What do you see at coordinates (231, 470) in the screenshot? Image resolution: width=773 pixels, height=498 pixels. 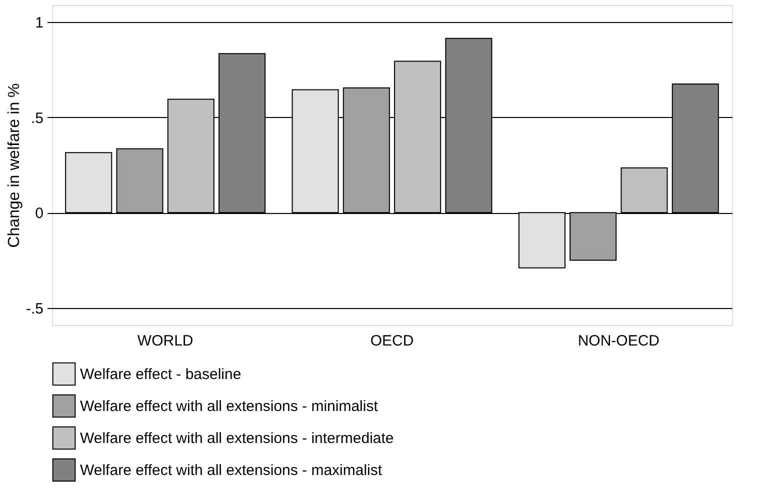 I see `legend-label: Welfare effect with all extensions - maximalist` at bounding box center [231, 470].